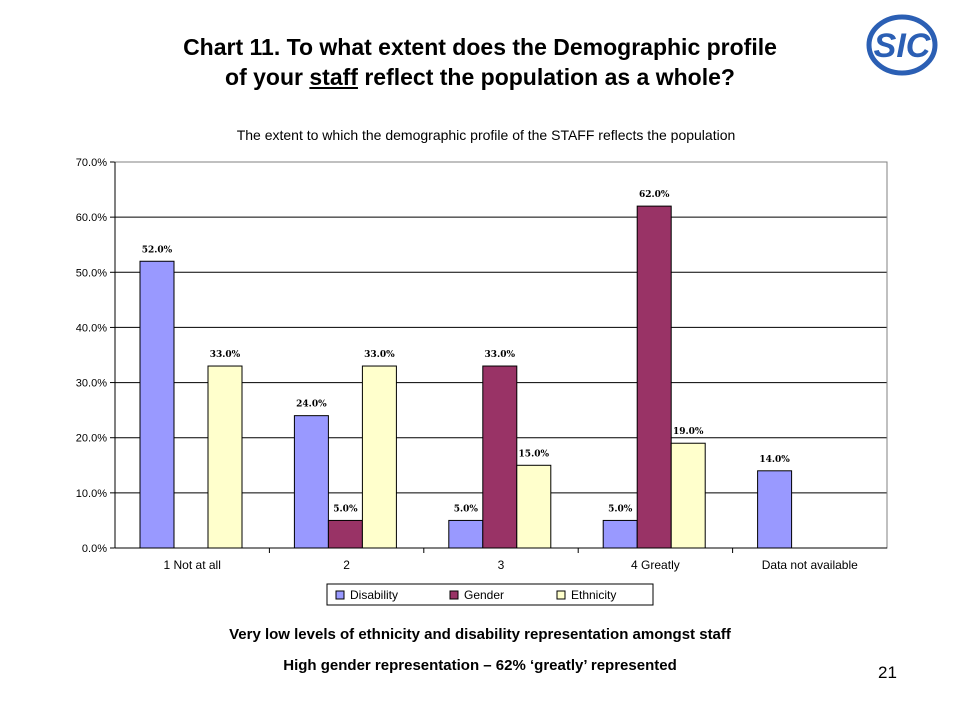 This screenshot has height=720, width=960. Describe the element at coordinates (593, 595) in the screenshot. I see `legend-label-ethnicity: Ethnicity` at that location.